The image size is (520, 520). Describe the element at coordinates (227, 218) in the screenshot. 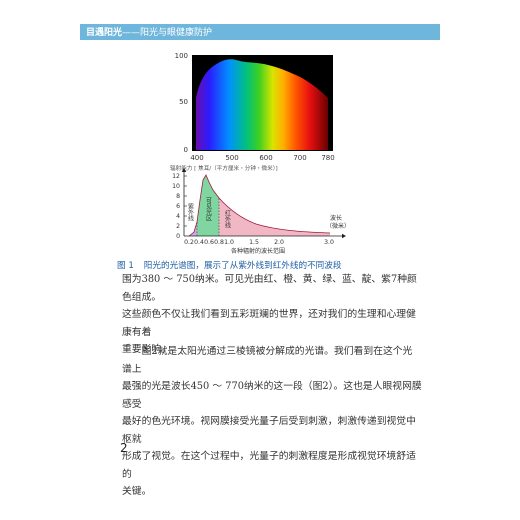

I see `infrared-label: 红外线` at that location.